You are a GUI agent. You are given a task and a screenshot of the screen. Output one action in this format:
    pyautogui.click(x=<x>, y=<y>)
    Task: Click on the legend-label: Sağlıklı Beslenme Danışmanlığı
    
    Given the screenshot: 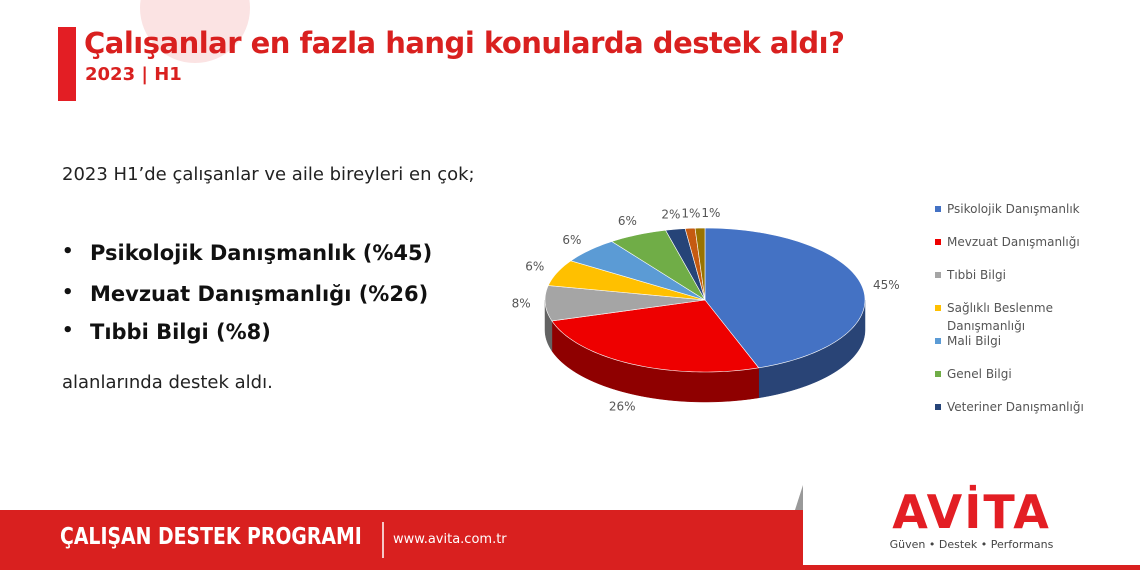 What is the action you would take?
    pyautogui.click(x=1000, y=317)
    